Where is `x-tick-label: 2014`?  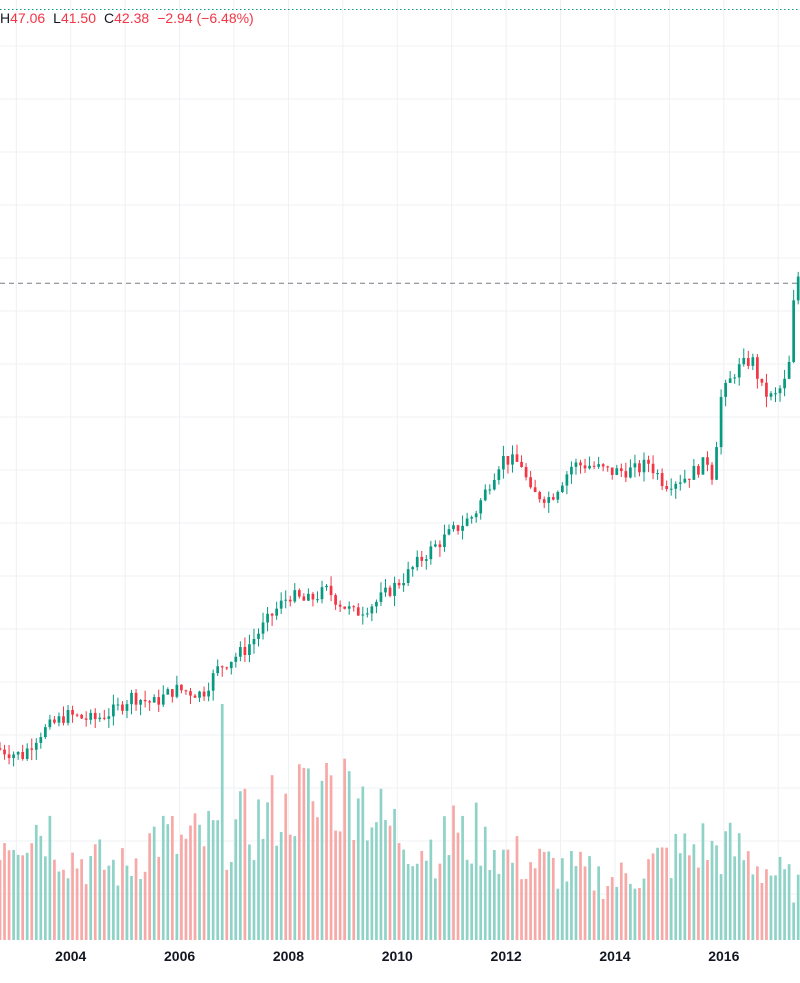
x-tick-label: 2014 is located at coordinates (614, 956).